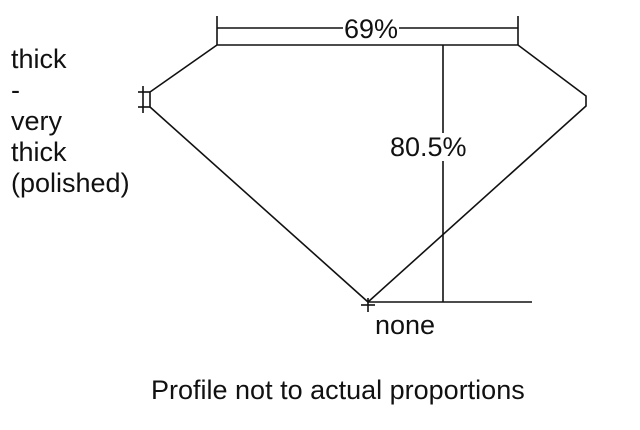 Image resolution: width=640 pixels, height=430 pixels. I want to click on girdle-label-line: very, so click(37, 121).